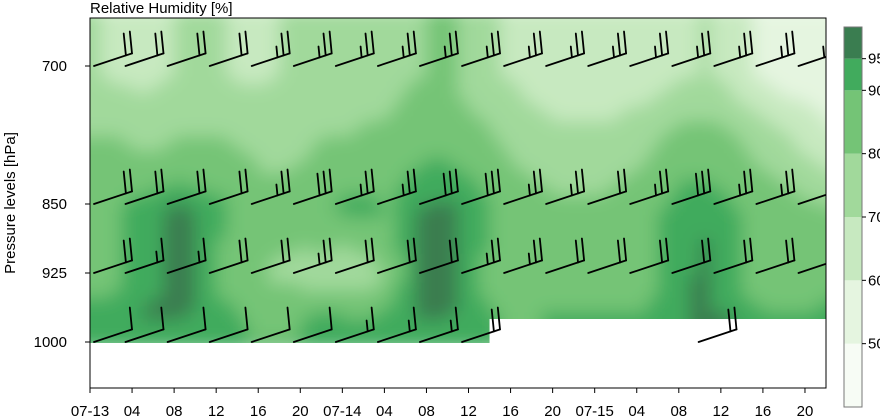 The image size is (880, 418). What do you see at coordinates (657, 353) in the screenshot?
I see `below-ground-mask-right` at bounding box center [657, 353].